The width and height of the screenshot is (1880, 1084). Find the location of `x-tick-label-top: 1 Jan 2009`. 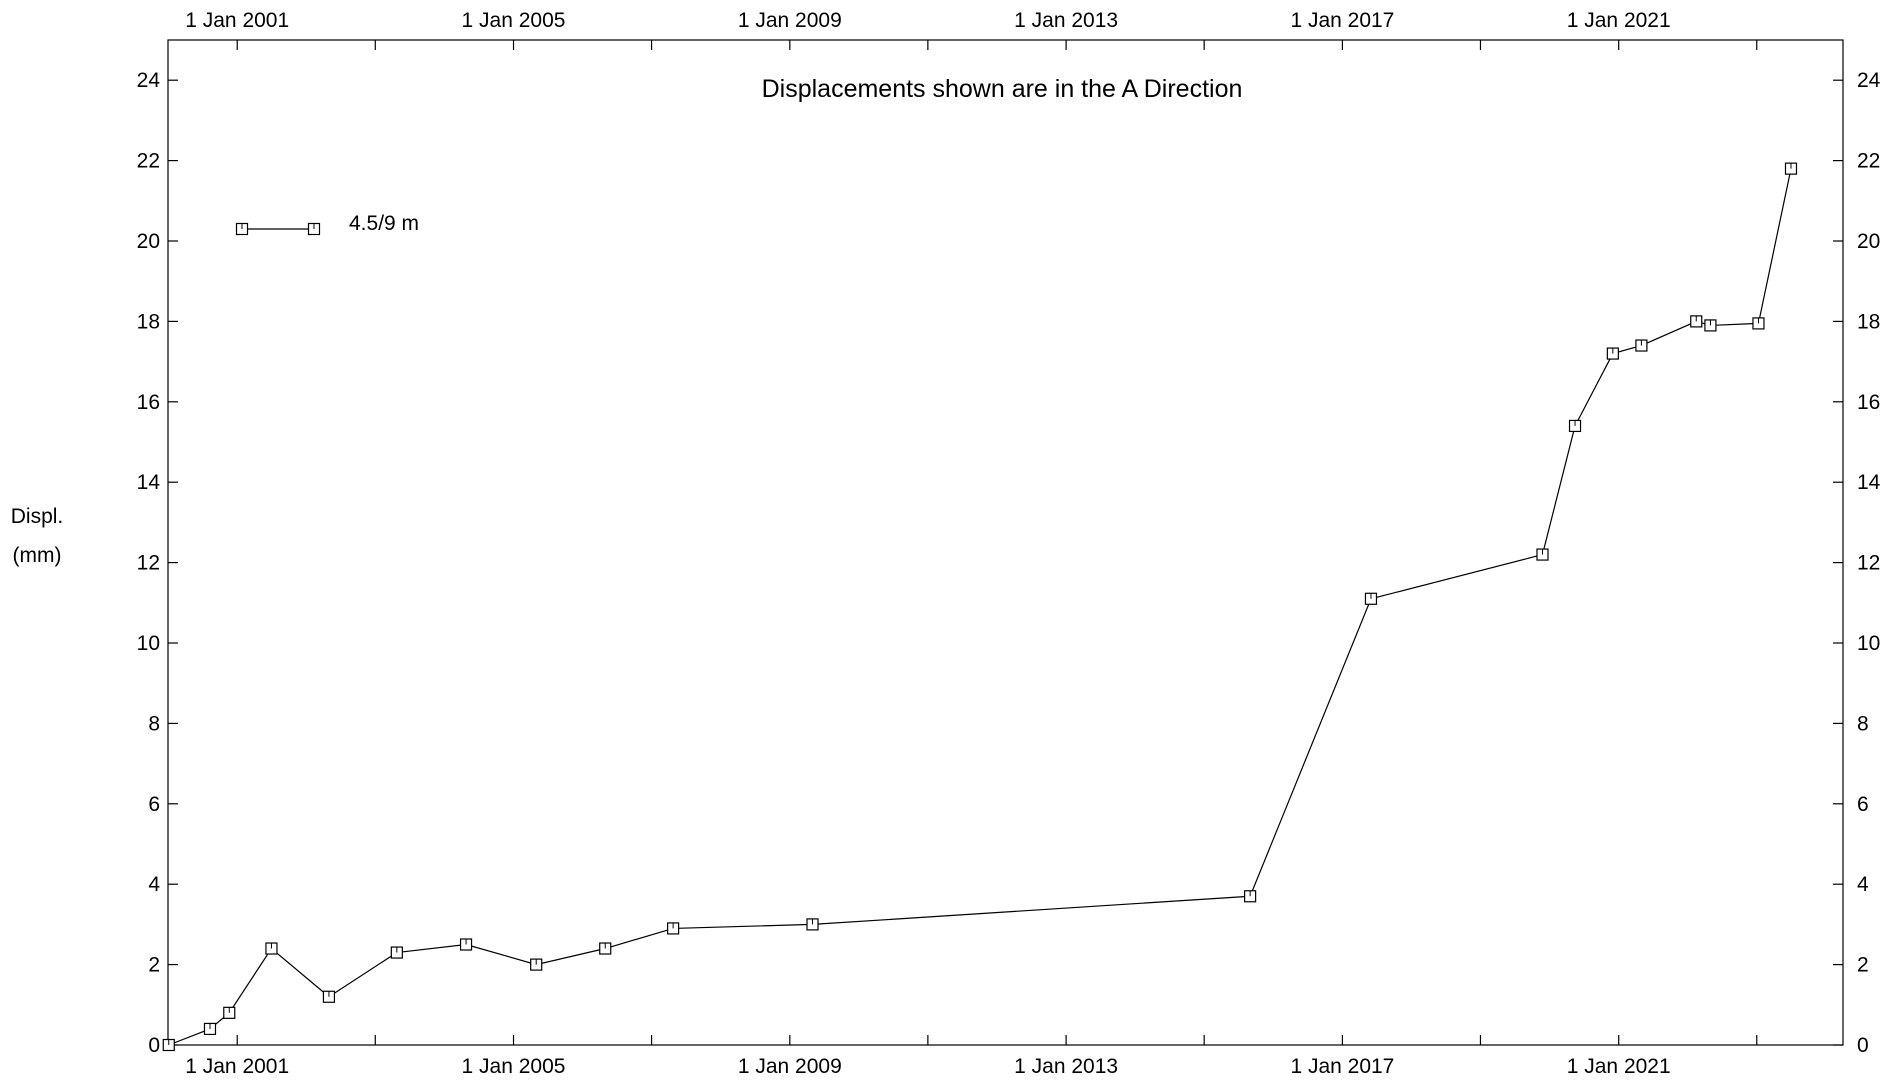

x-tick-label-top: 1 Jan 2009 is located at coordinates (790, 20).